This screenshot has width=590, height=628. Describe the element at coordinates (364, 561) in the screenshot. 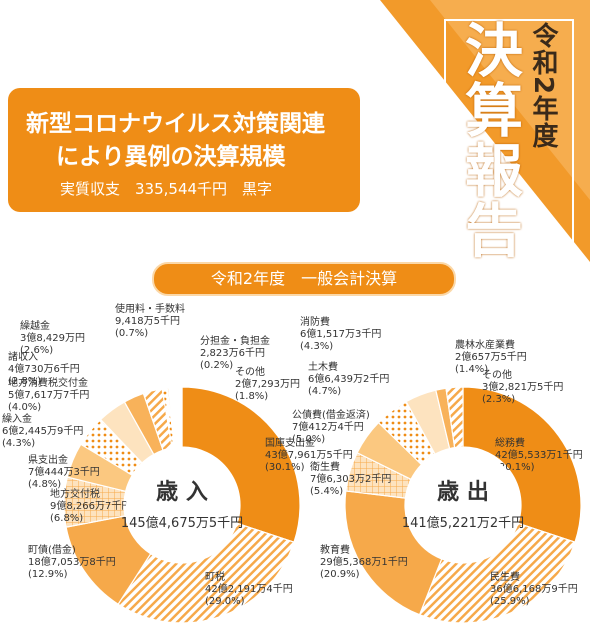

I see `expenditure-label-3: 教育費 29億5,368万1千円(20.9%)` at that location.